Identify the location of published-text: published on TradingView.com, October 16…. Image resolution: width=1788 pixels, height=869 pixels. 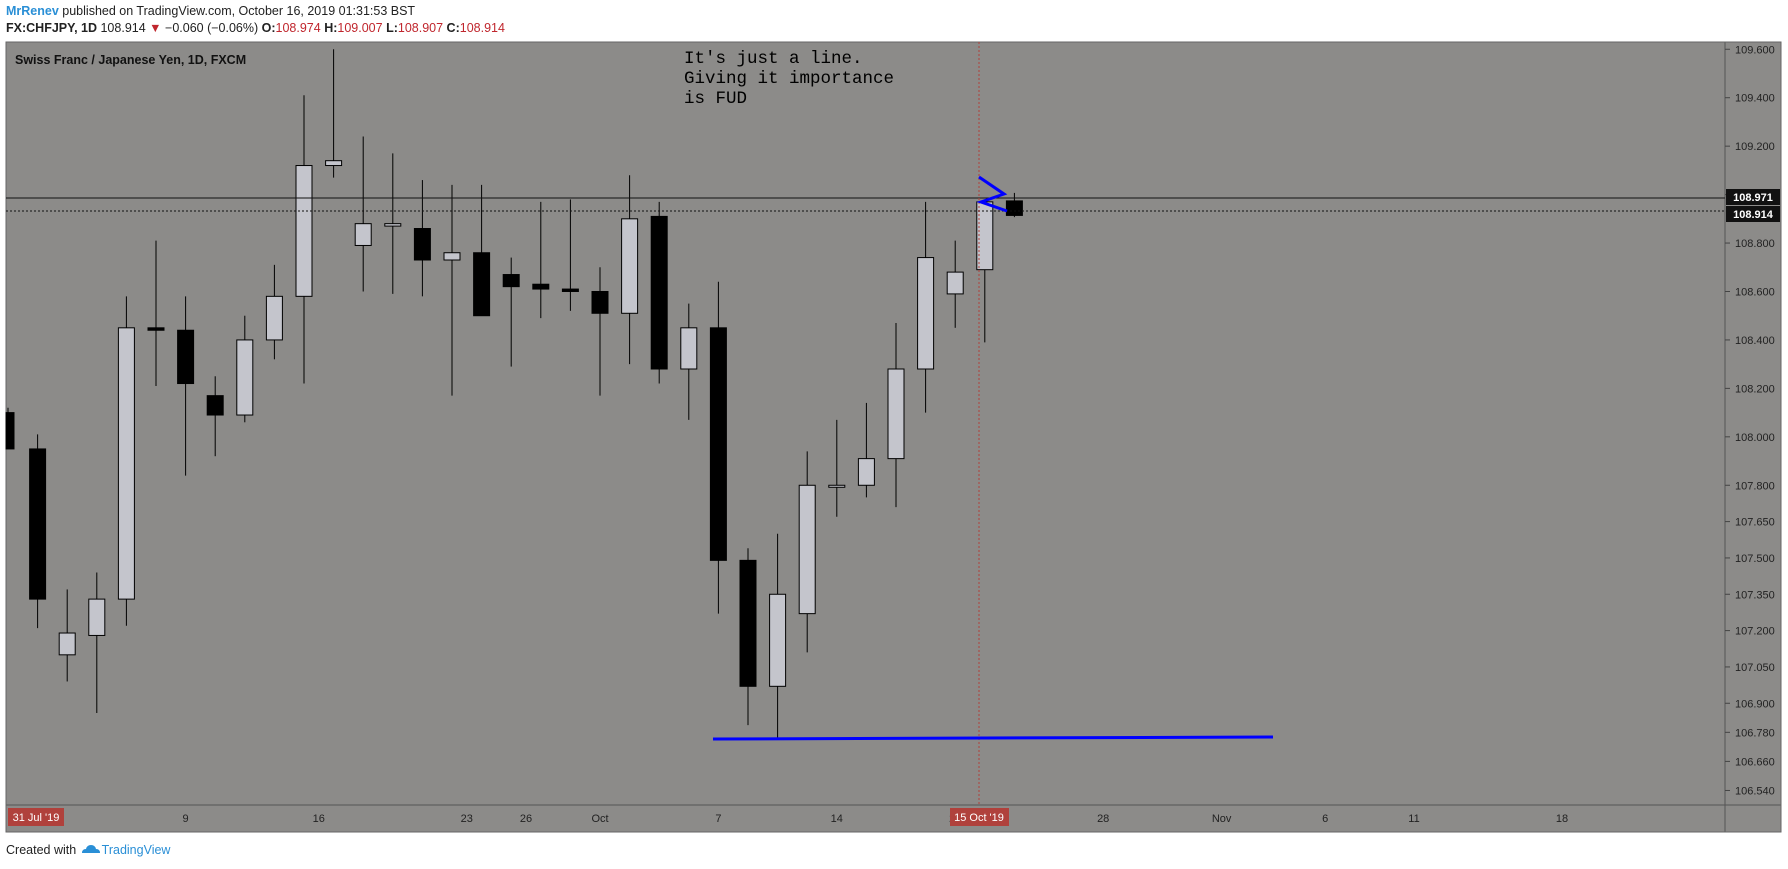
(239, 11).